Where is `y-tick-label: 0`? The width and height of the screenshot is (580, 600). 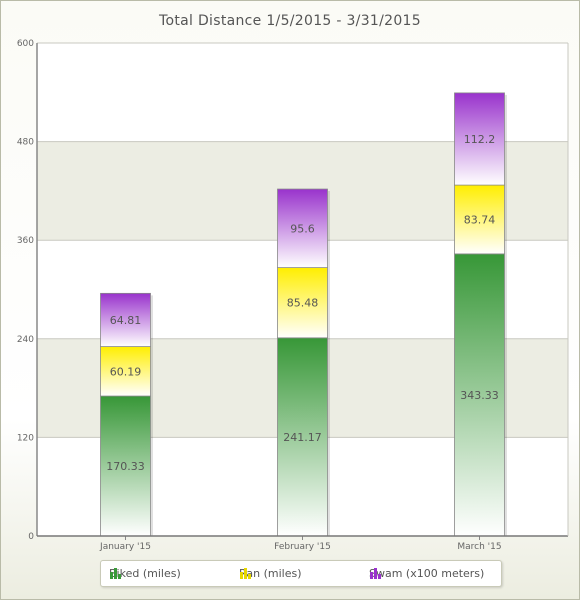 y-tick-label: 0 is located at coordinates (31, 537).